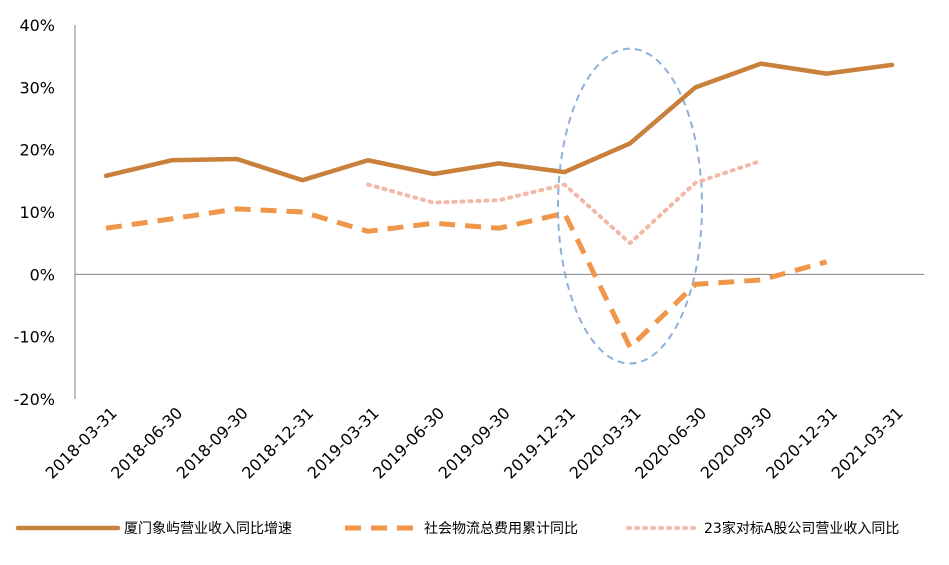 This screenshot has height=565, width=949. I want to click on highlight-ellipse, so click(630, 206).